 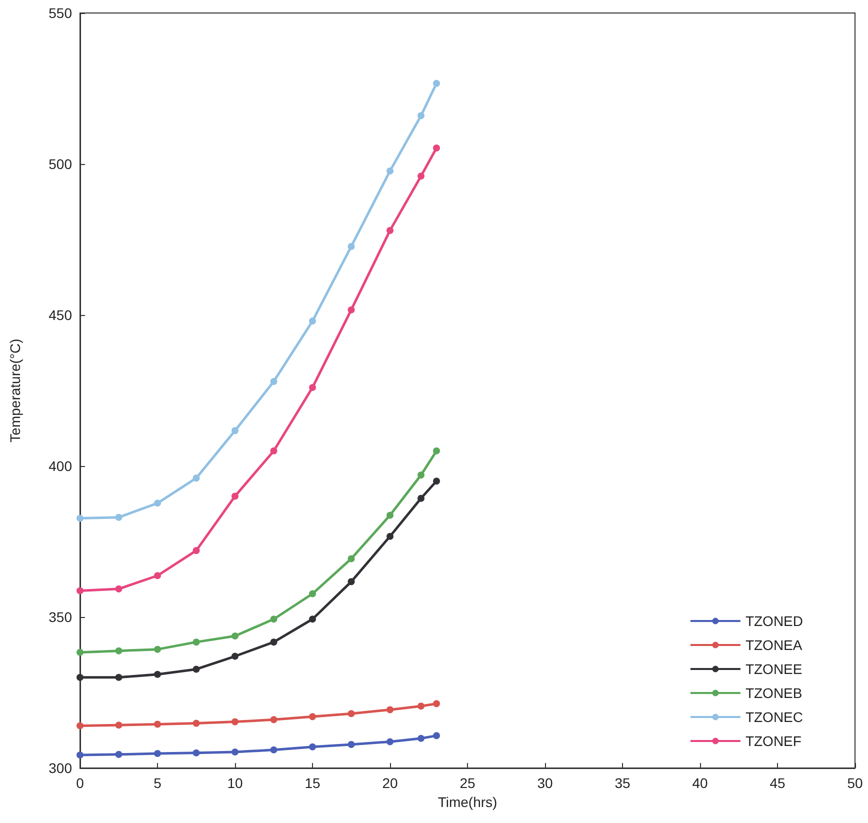 I want to click on x-tick-label: 30, so click(x=545, y=783).